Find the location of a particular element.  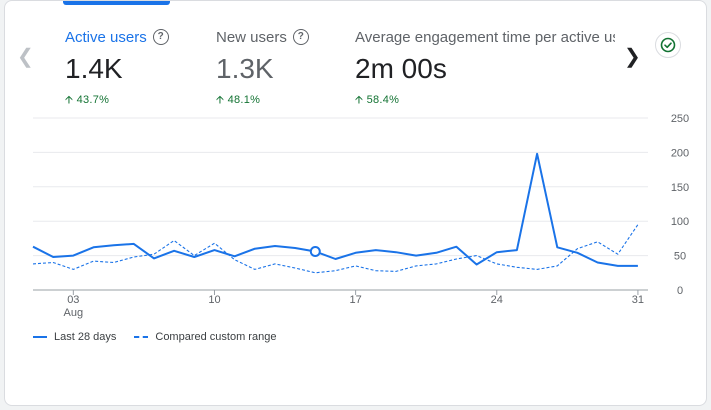

metric-tab-active-users: Active users ? 1.4K 🡩 43.7% is located at coordinates (117, 68).